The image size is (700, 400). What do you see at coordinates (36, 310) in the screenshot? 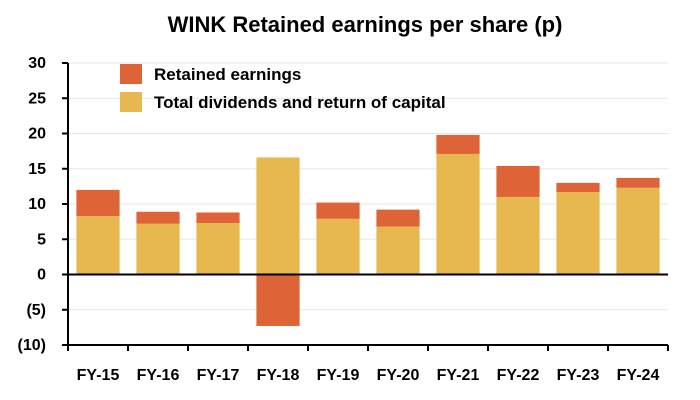
I see `y-tick-label: (5)` at bounding box center [36, 310].